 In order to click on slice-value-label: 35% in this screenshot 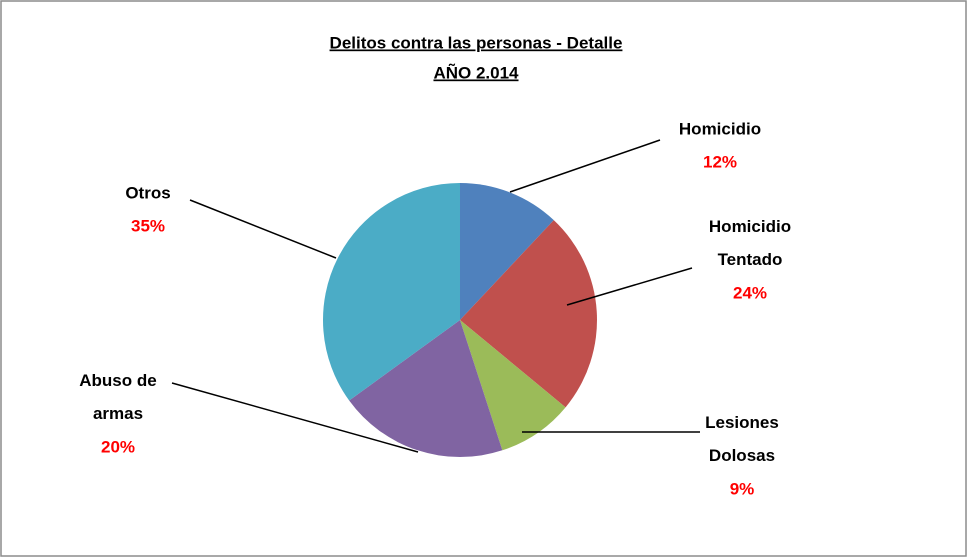, I will do `click(148, 225)`.